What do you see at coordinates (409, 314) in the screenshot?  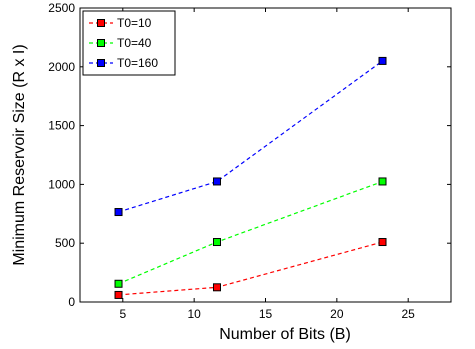 I see `x-tick-label: 25` at bounding box center [409, 314].